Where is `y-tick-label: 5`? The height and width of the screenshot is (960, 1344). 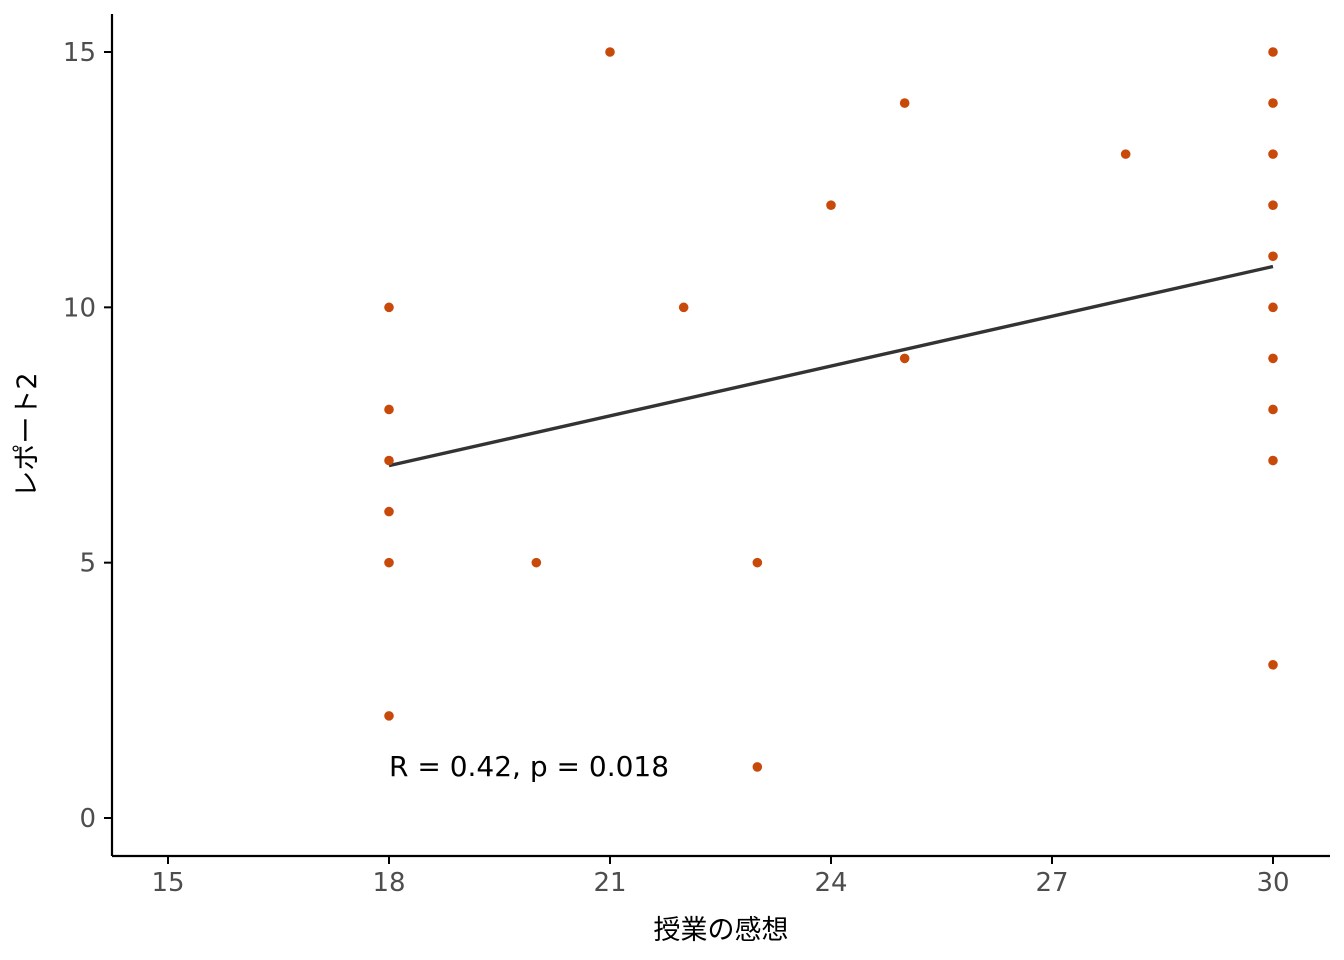 y-tick-label: 5 is located at coordinates (87, 564).